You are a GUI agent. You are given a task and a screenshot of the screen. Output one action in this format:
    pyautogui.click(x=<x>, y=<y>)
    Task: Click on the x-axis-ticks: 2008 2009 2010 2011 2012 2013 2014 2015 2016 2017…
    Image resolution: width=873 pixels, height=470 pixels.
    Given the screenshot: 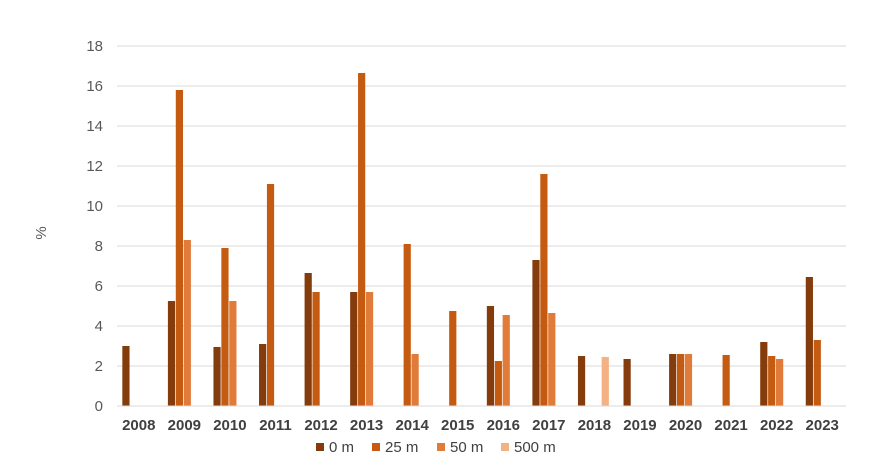 What is the action you would take?
    pyautogui.click(x=480, y=425)
    